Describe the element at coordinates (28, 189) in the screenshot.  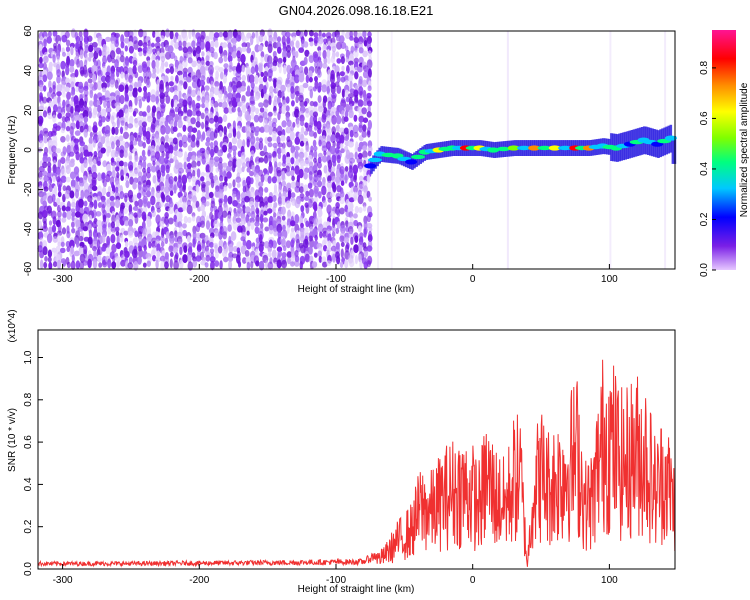
I see `spectrogram-y-tick-label: -20` at that location.